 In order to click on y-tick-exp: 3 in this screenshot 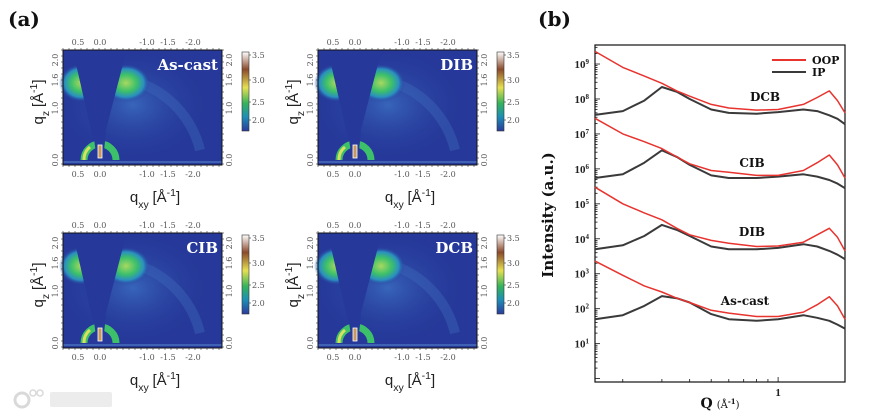, I will do `click(588, 272)`.